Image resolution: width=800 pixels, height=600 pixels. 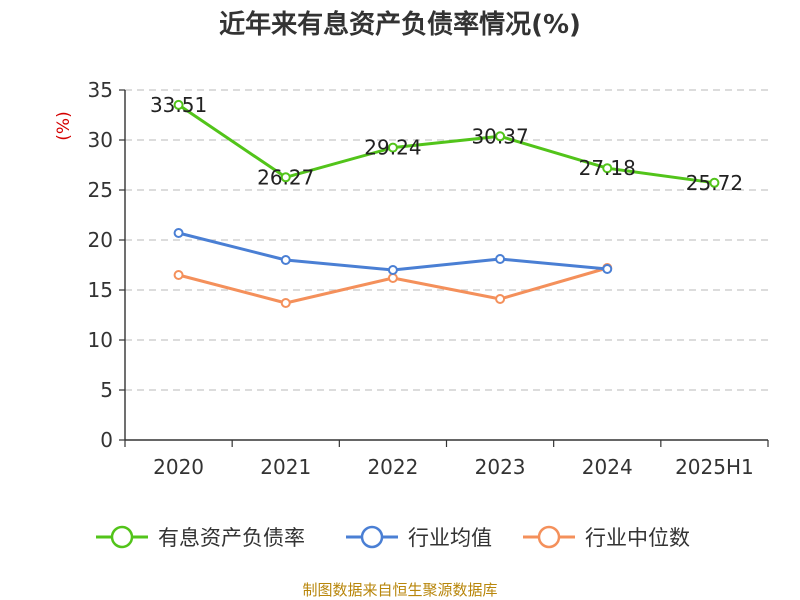 What do you see at coordinates (100, 140) in the screenshot?
I see `y-tick-label: 30` at bounding box center [100, 140].